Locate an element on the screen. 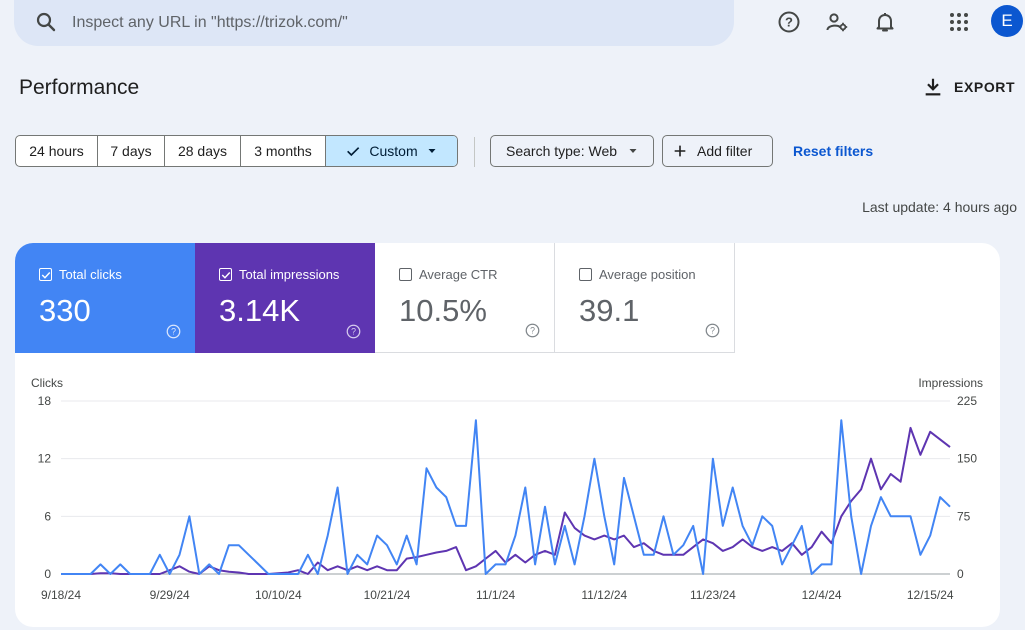 Image resolution: width=1025 pixels, height=630 pixels. avatar: E is located at coordinates (1007, 21).